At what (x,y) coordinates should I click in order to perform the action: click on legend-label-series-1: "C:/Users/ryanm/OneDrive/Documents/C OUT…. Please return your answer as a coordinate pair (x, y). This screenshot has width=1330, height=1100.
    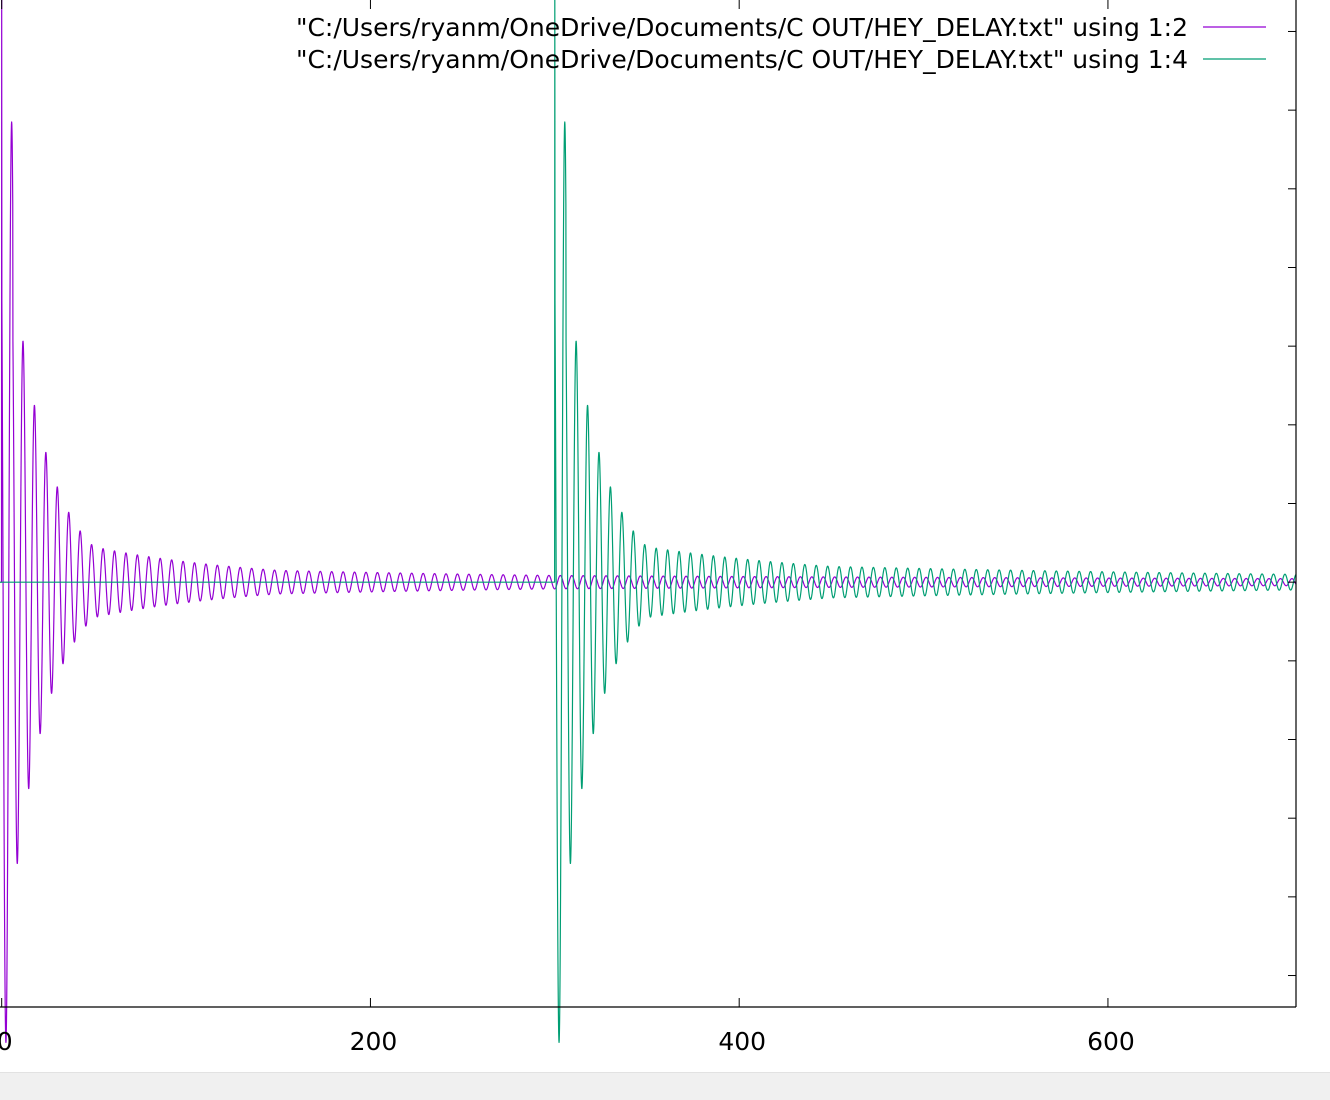
    Looking at the image, I should click on (742, 27).